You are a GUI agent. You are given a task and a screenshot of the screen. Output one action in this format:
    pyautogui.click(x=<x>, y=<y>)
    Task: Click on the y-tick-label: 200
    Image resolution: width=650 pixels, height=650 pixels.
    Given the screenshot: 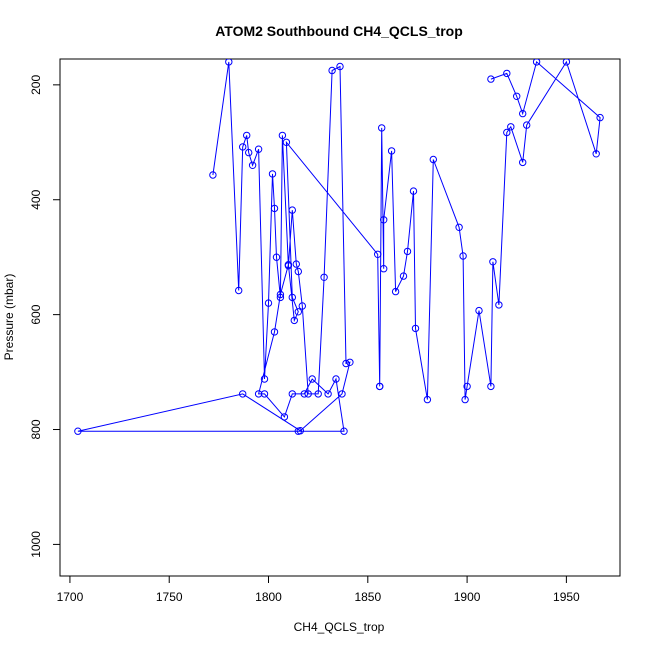 What is the action you would take?
    pyautogui.click(x=36, y=85)
    